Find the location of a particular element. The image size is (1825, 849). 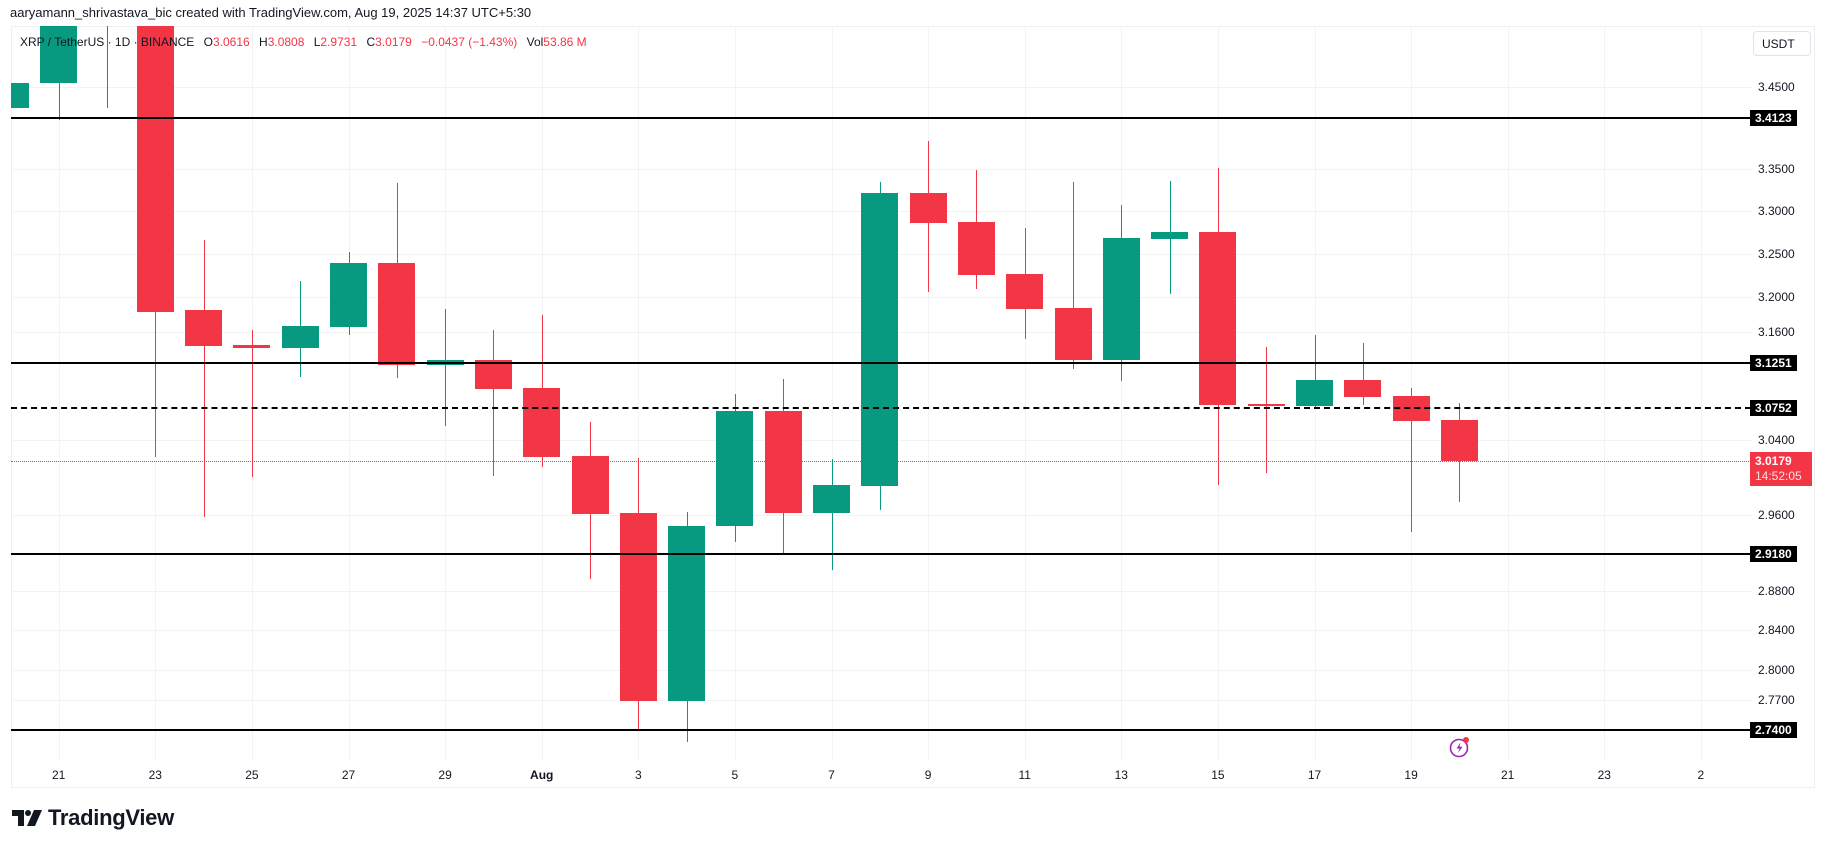

low-value: 2.9731 is located at coordinates (339, 42).